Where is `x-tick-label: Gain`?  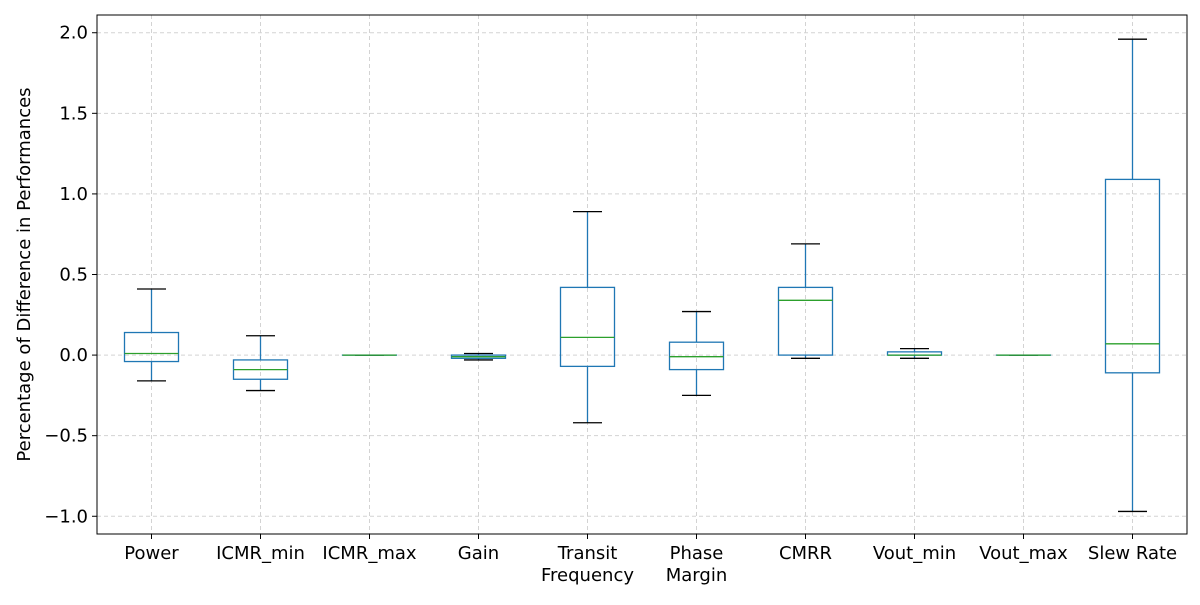 x-tick-label: Gain is located at coordinates (478, 553).